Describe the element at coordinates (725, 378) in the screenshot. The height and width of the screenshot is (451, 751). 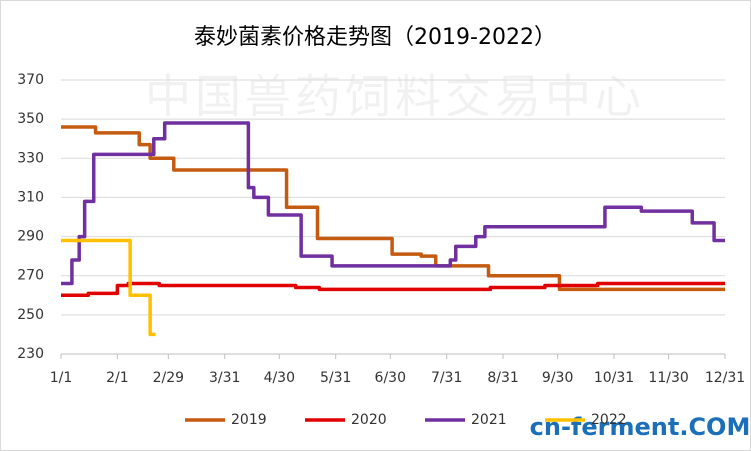
I see `x-tick-label: 12/31` at that location.